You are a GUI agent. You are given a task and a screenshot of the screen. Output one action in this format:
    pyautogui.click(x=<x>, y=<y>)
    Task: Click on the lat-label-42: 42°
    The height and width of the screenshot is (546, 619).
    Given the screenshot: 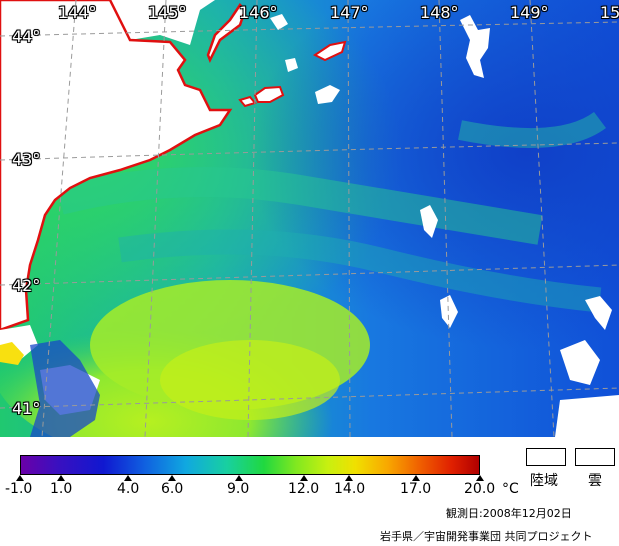 What is the action you would take?
    pyautogui.click(x=26, y=285)
    